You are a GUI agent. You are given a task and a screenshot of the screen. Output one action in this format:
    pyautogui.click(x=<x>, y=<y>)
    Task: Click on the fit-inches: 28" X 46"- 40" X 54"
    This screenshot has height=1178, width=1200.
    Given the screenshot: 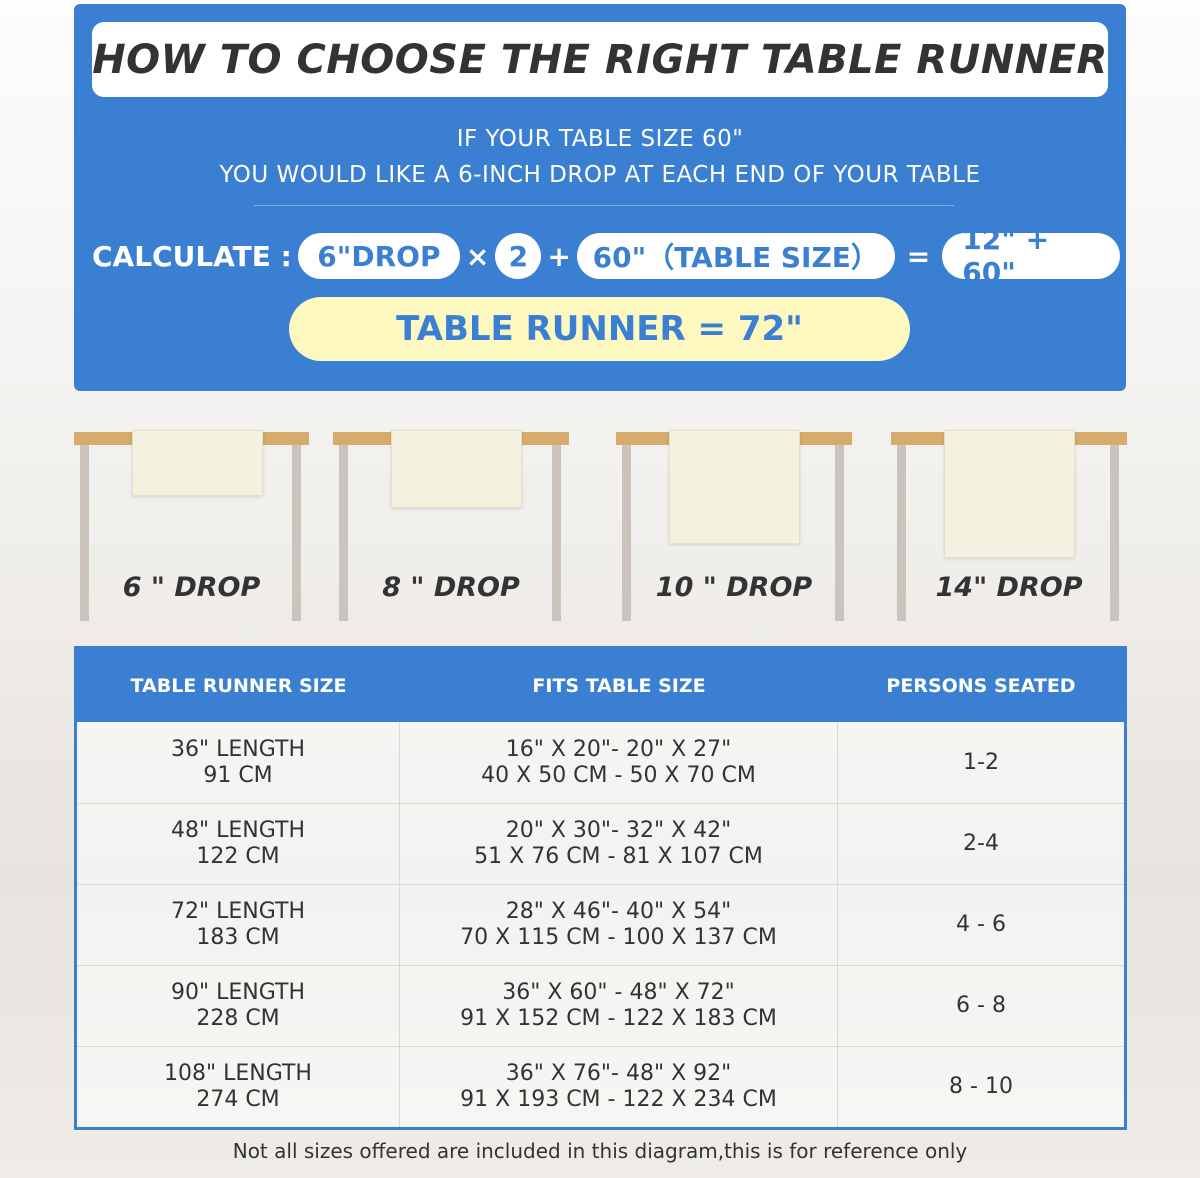 What is the action you would take?
    pyautogui.click(x=618, y=911)
    